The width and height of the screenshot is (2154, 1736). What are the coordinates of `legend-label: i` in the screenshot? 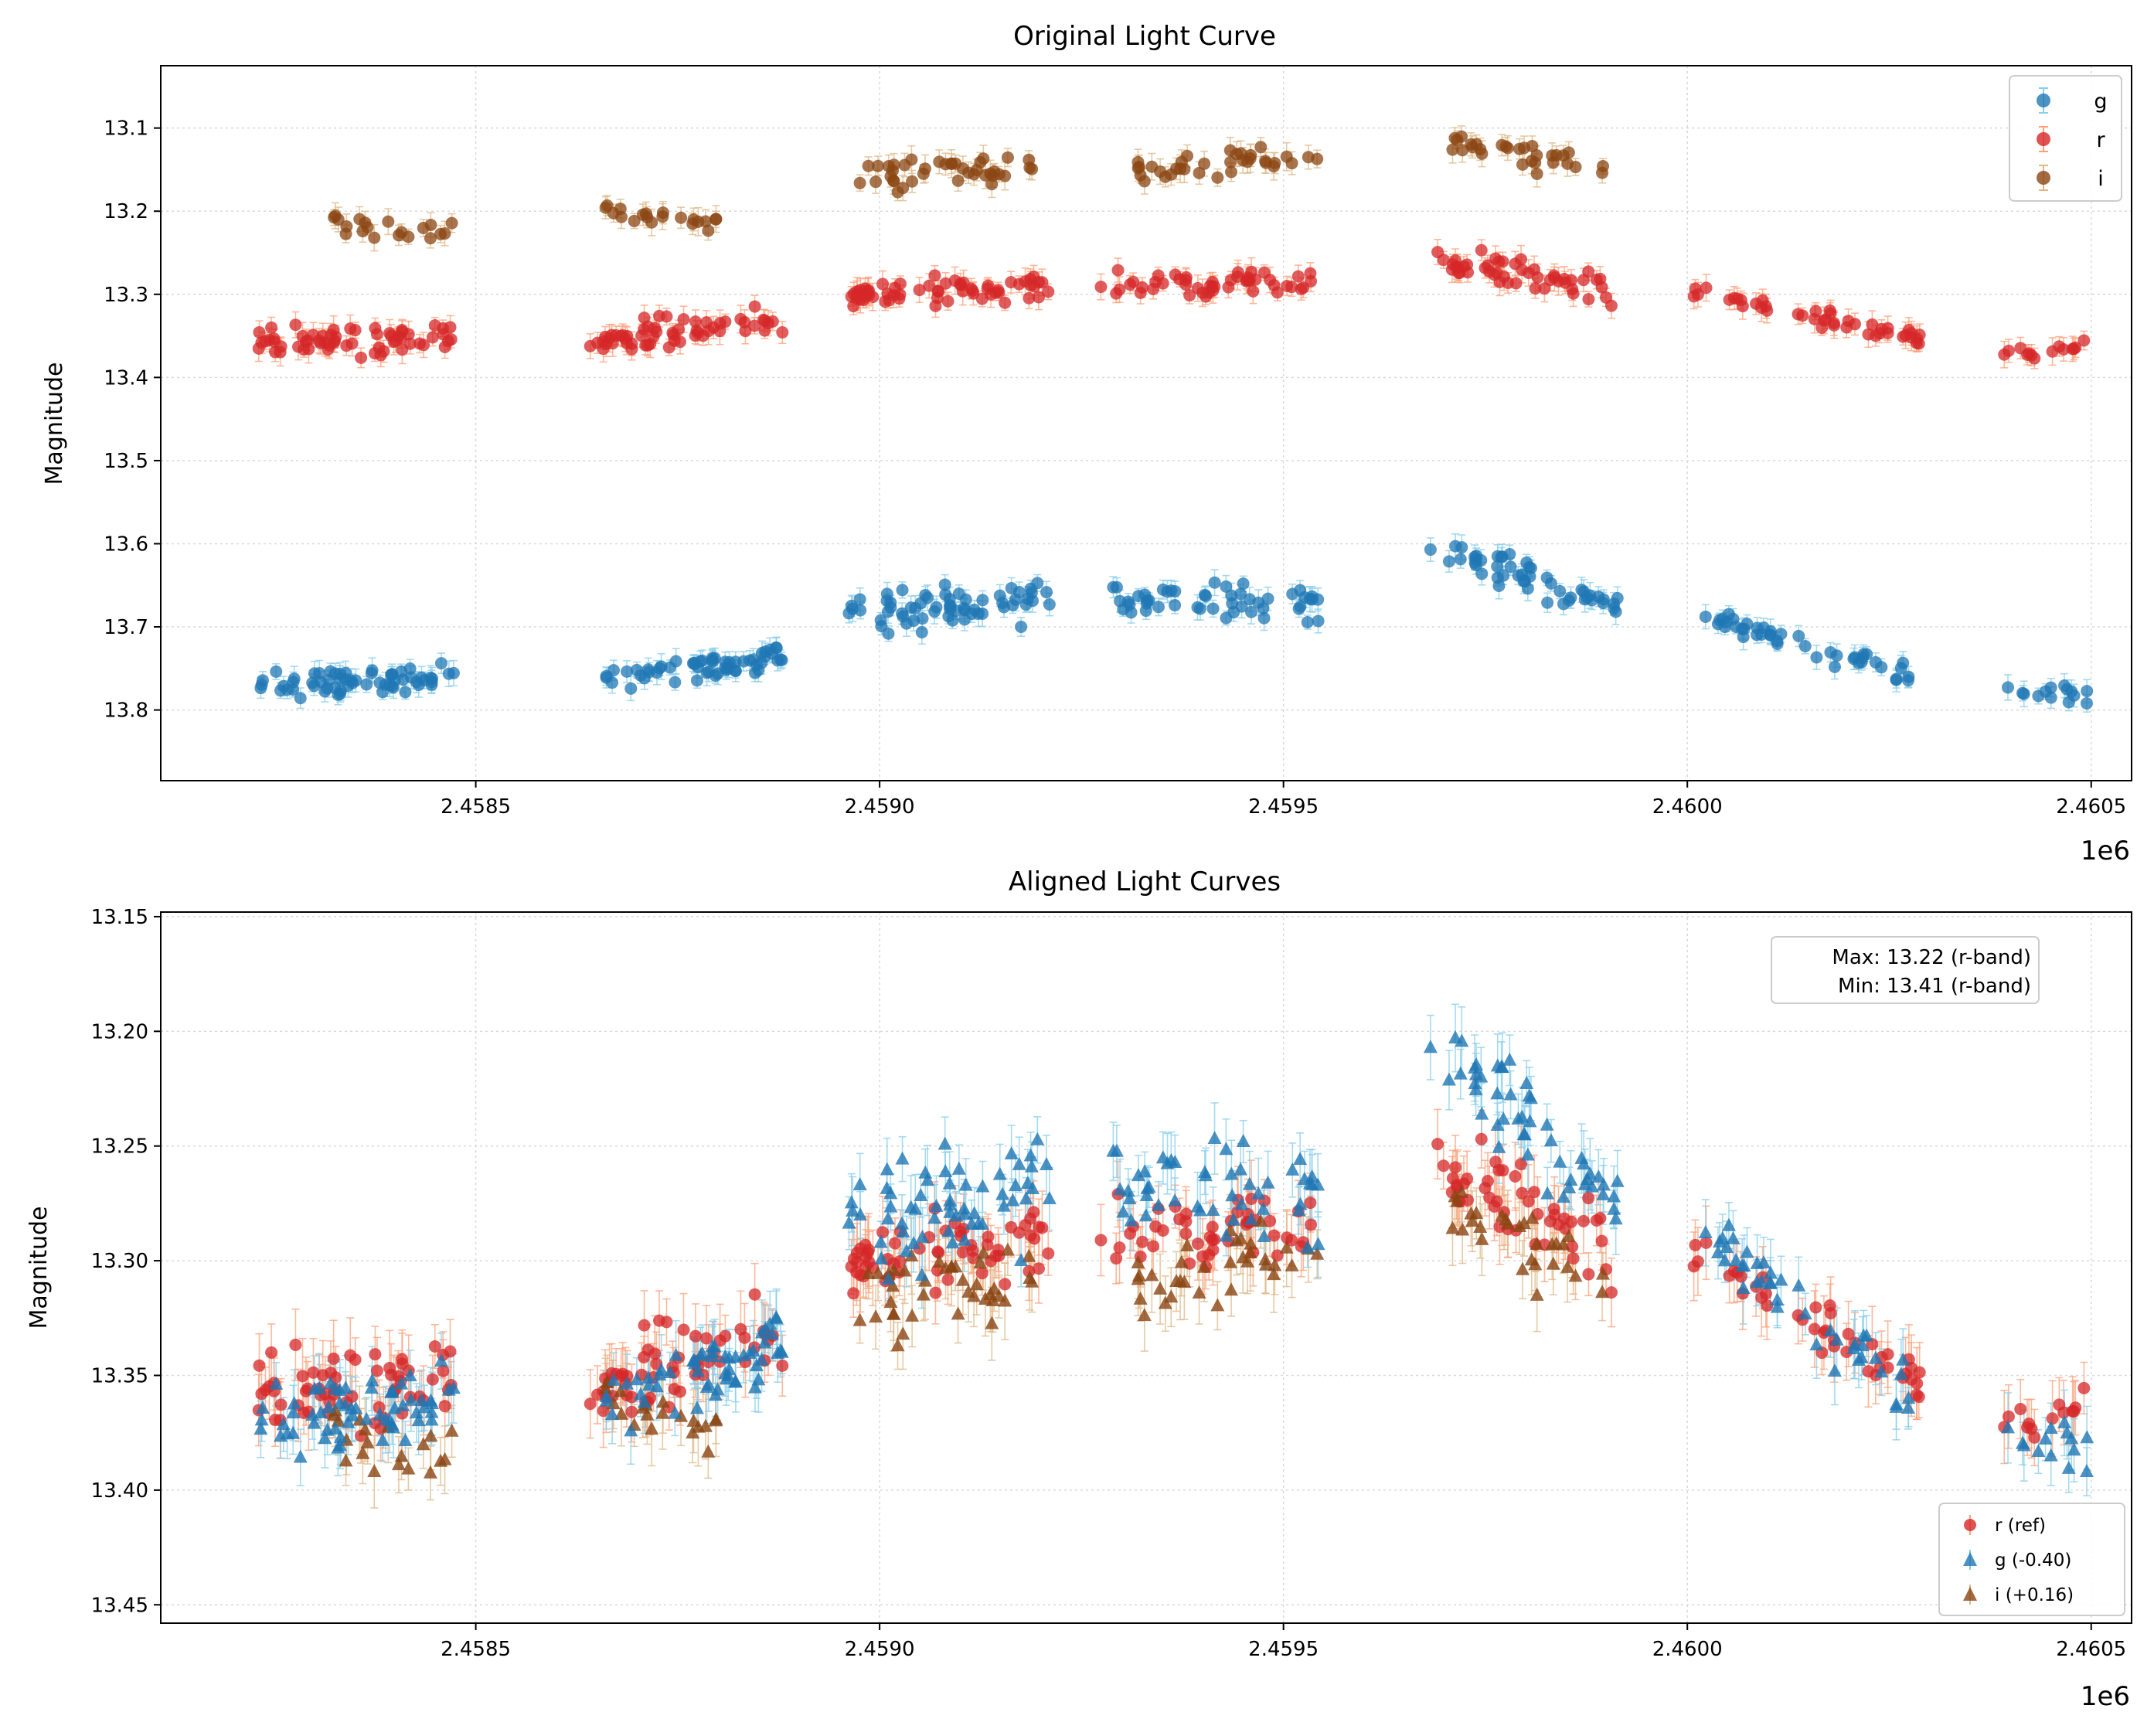 It's located at (2101, 179).